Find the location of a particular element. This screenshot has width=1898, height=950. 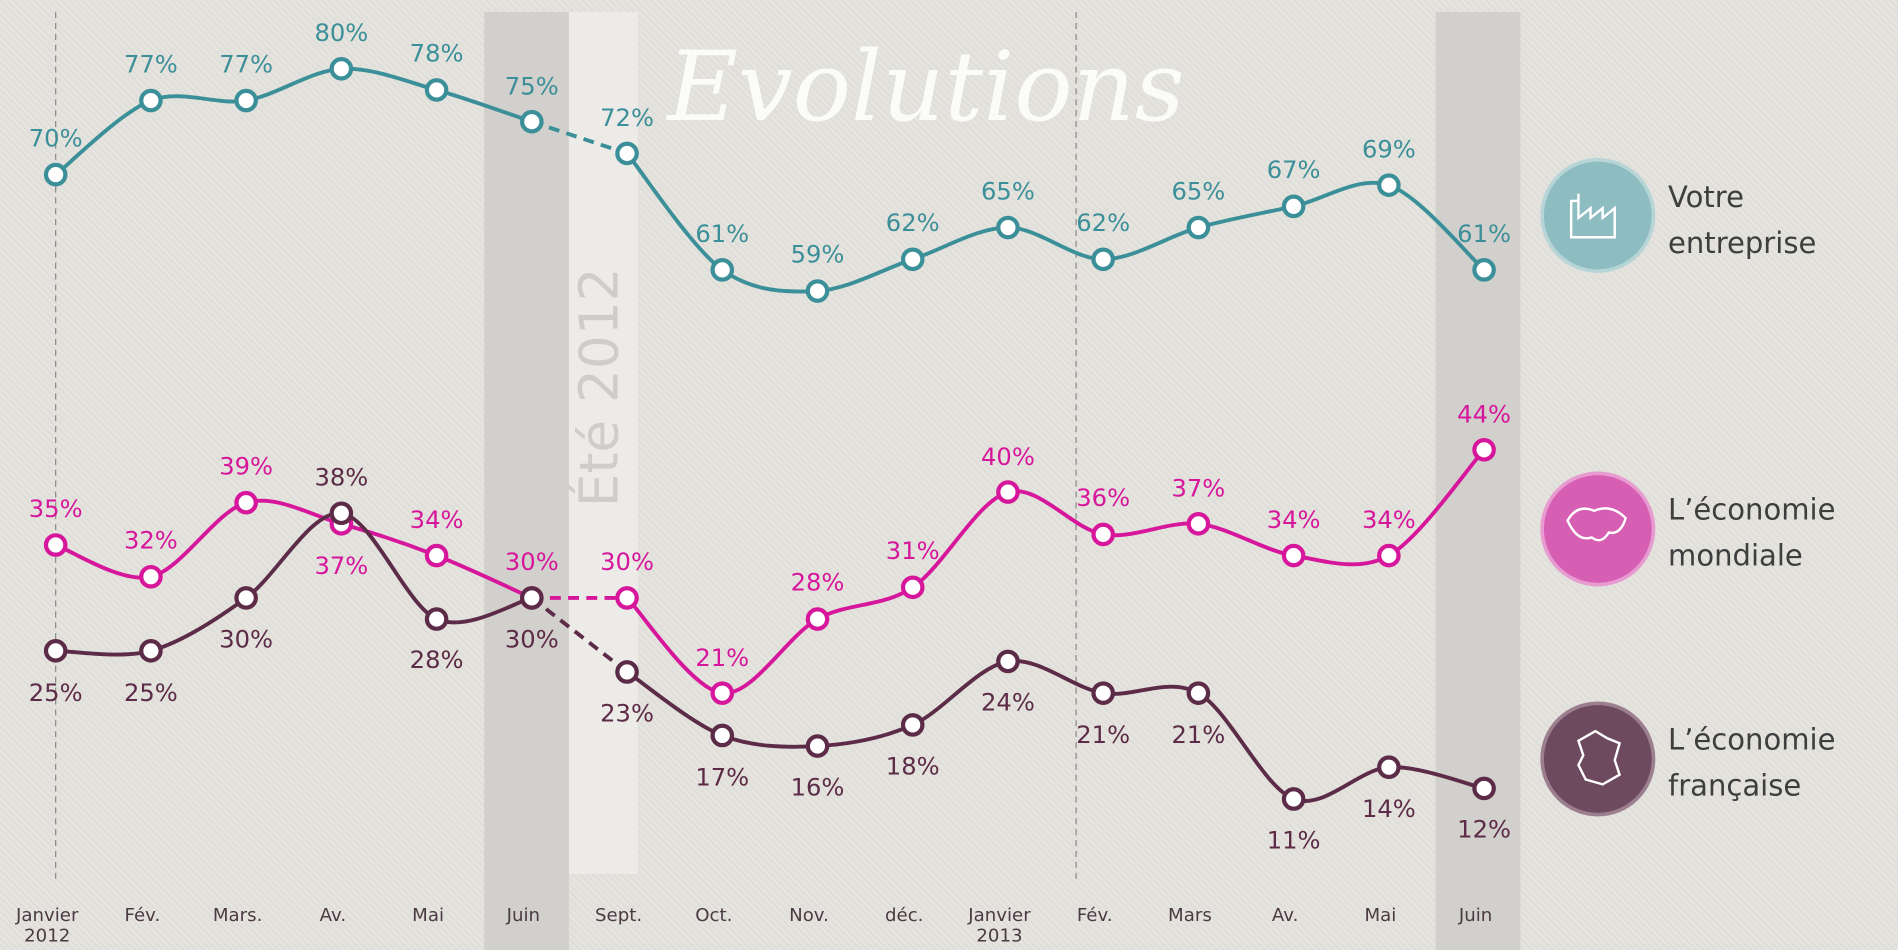

x-tick-label: Oct. is located at coordinates (714, 915).